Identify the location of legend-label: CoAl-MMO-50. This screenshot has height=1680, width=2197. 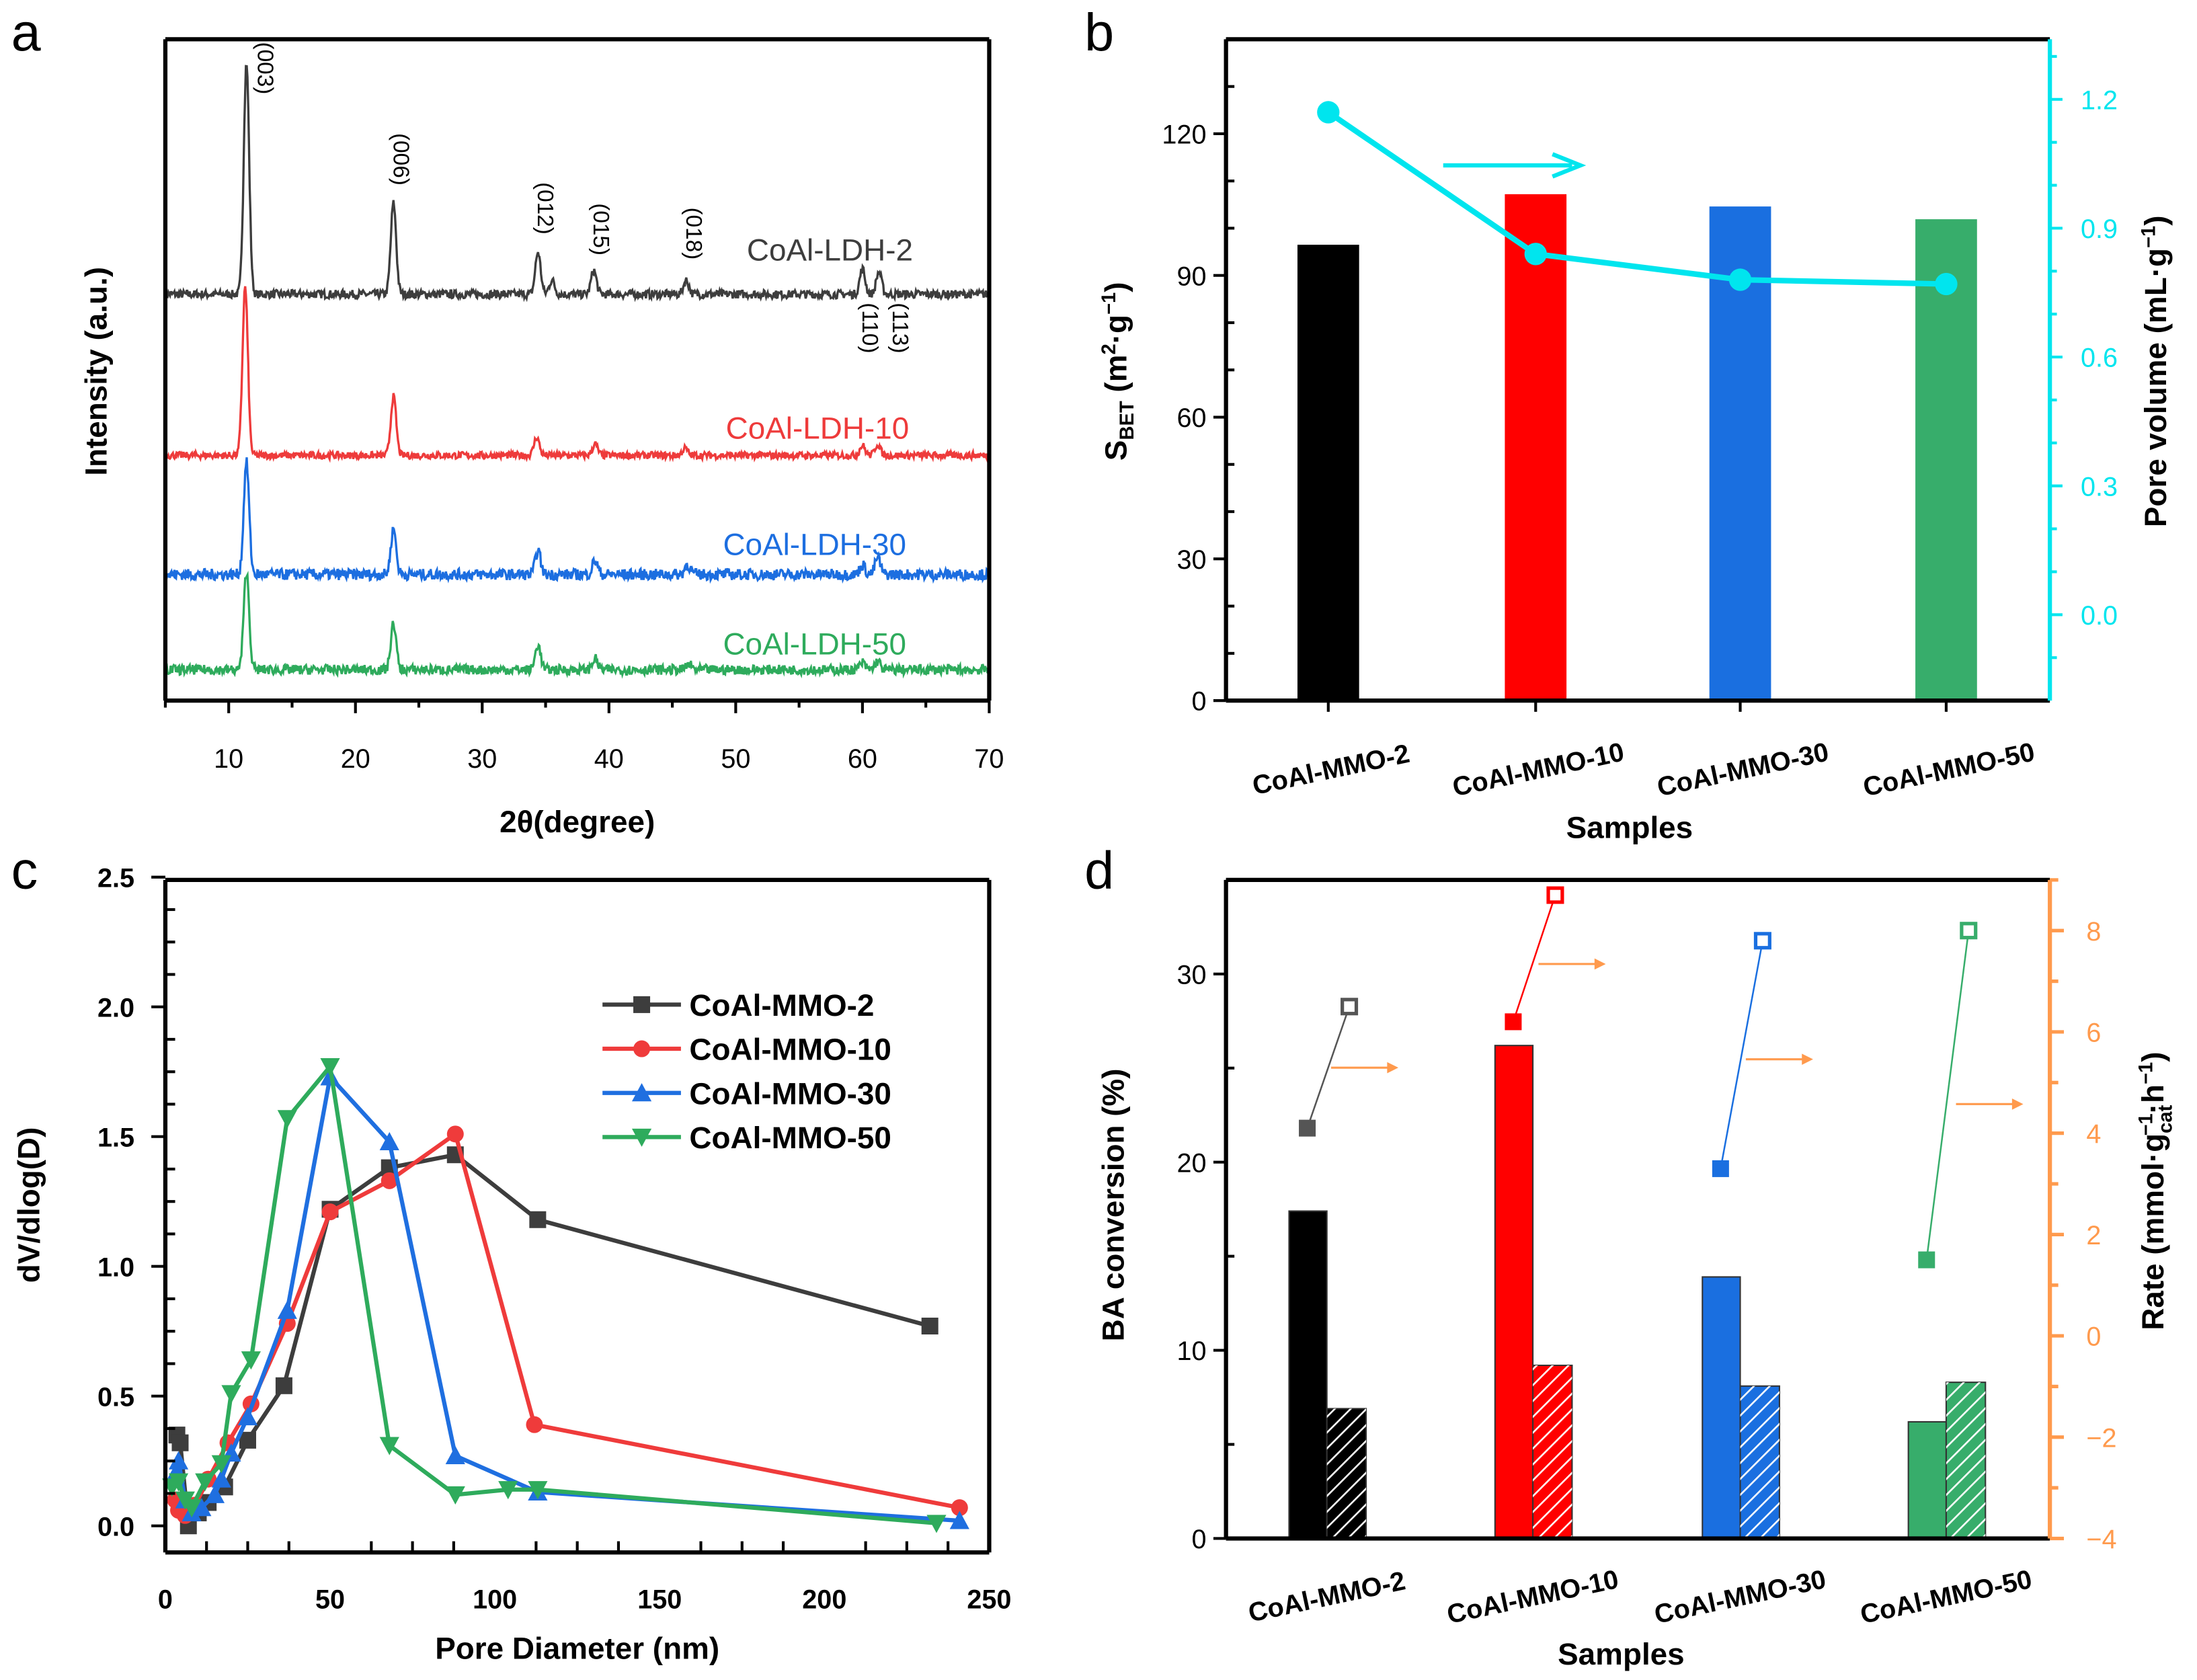
(790, 1137).